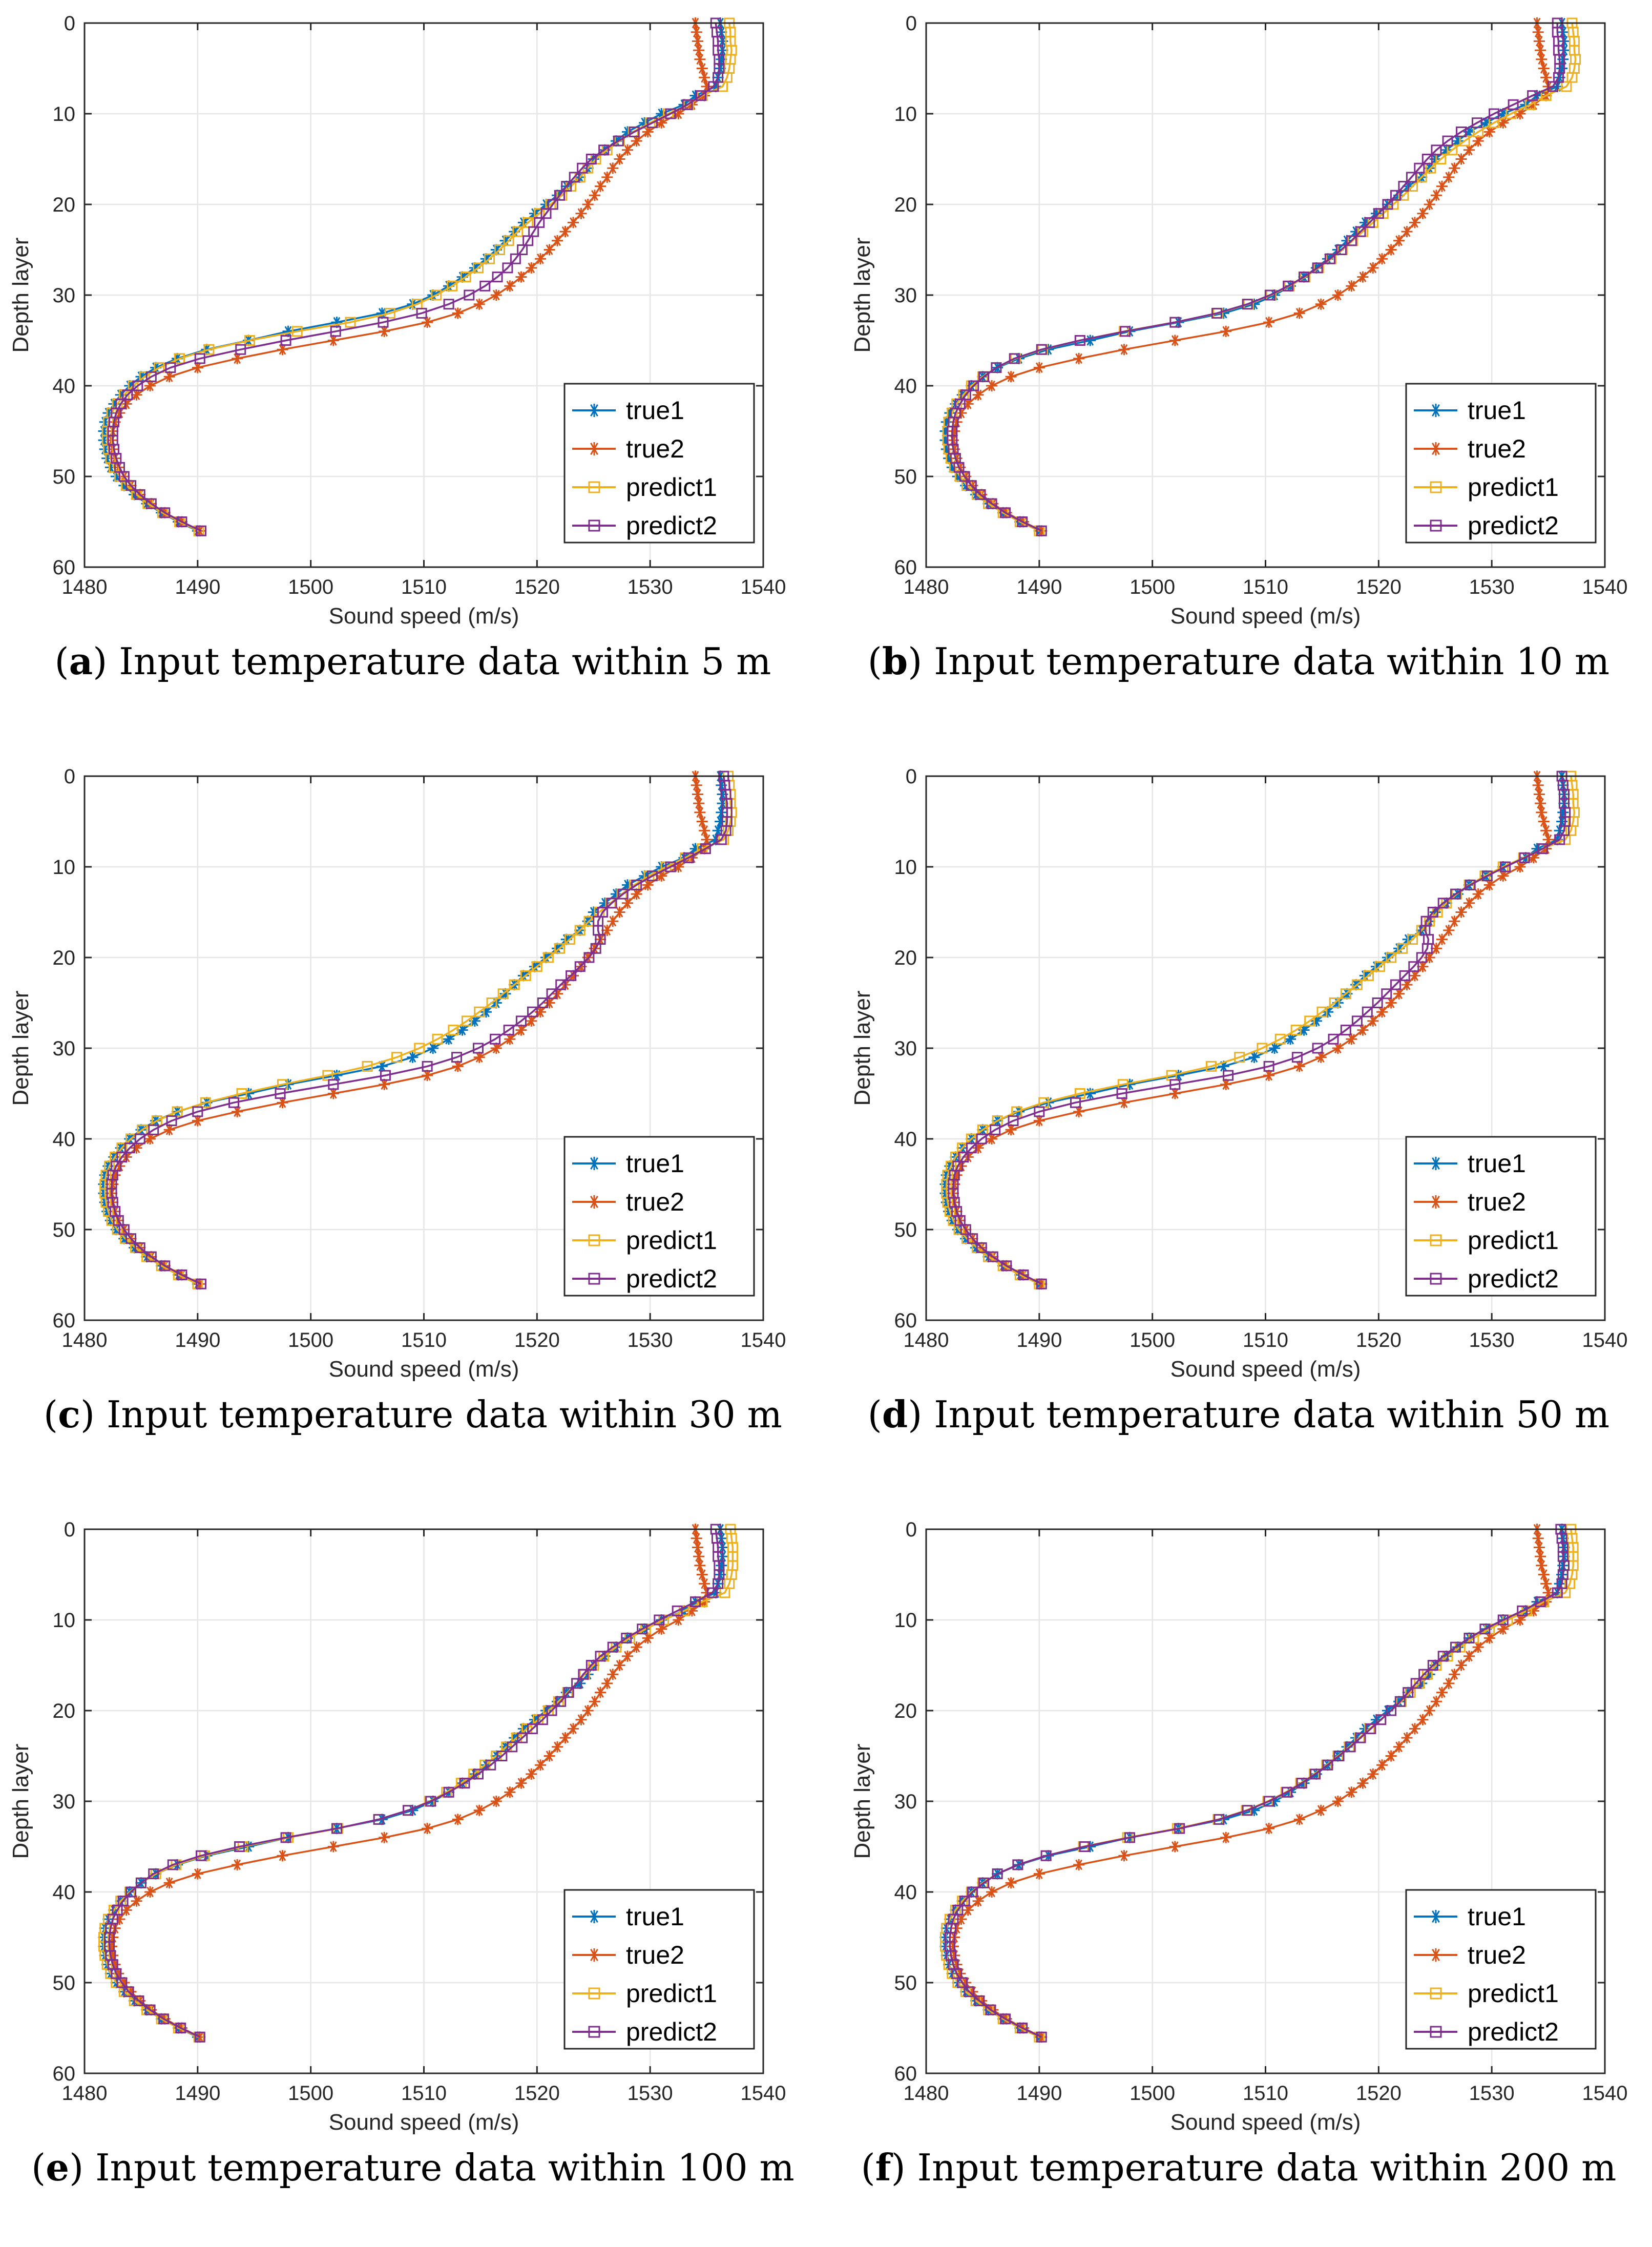 The height and width of the screenshot is (2247, 1652). I want to click on y-tick-label: 40, so click(906, 387).